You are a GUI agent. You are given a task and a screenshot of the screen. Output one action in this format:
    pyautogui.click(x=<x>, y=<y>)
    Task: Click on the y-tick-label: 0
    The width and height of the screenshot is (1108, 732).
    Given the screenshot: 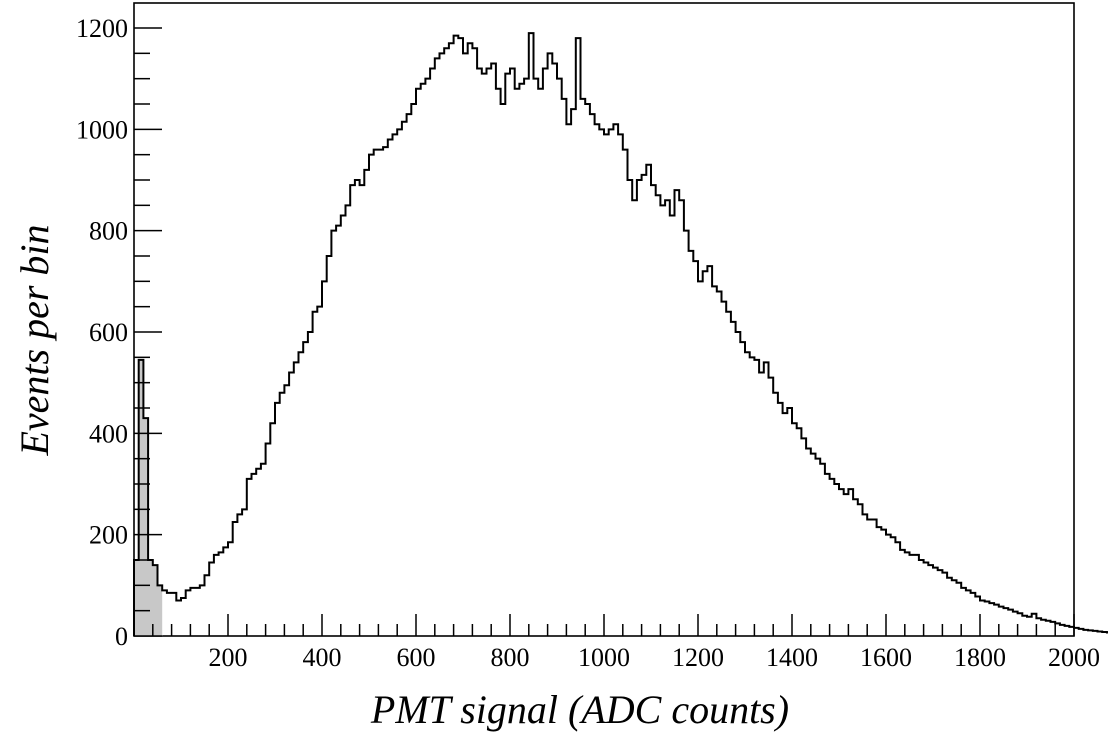 What is the action you would take?
    pyautogui.click(x=121, y=636)
    